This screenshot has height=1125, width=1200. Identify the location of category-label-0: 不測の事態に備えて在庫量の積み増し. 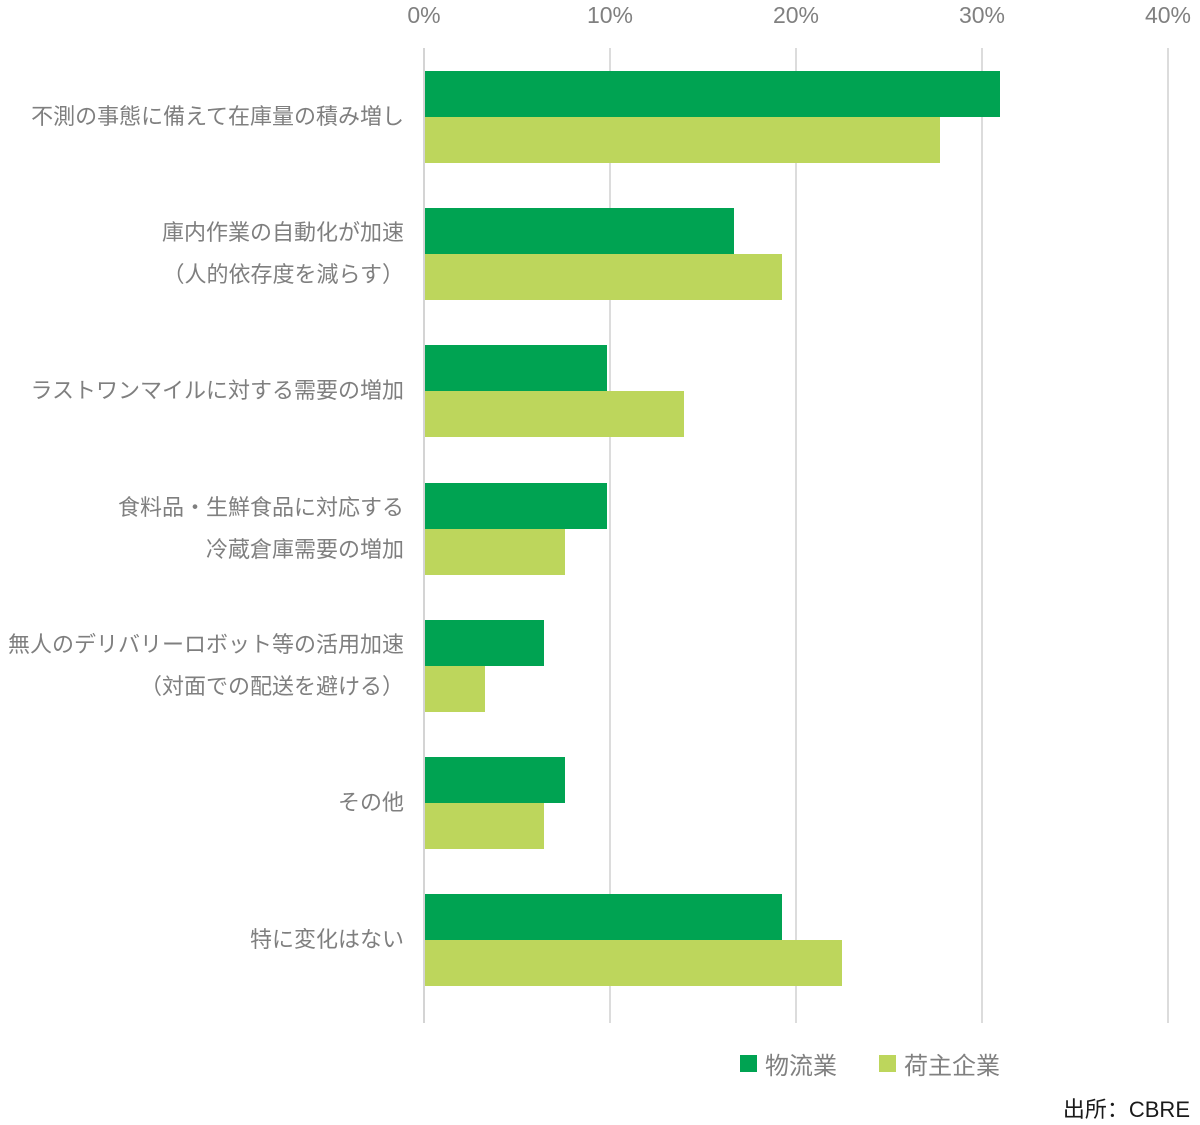
(202, 117).